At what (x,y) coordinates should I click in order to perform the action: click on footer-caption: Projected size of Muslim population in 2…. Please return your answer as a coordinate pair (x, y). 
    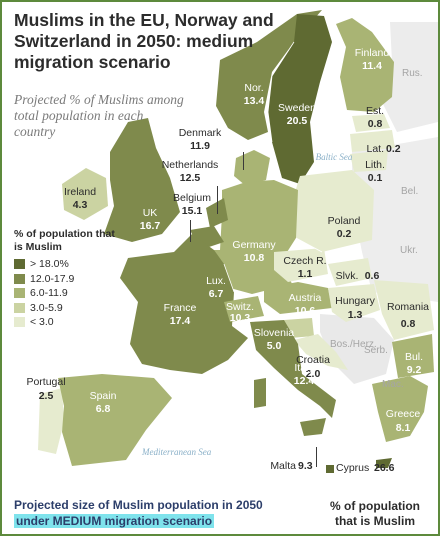
    Looking at the image, I should click on (138, 513).